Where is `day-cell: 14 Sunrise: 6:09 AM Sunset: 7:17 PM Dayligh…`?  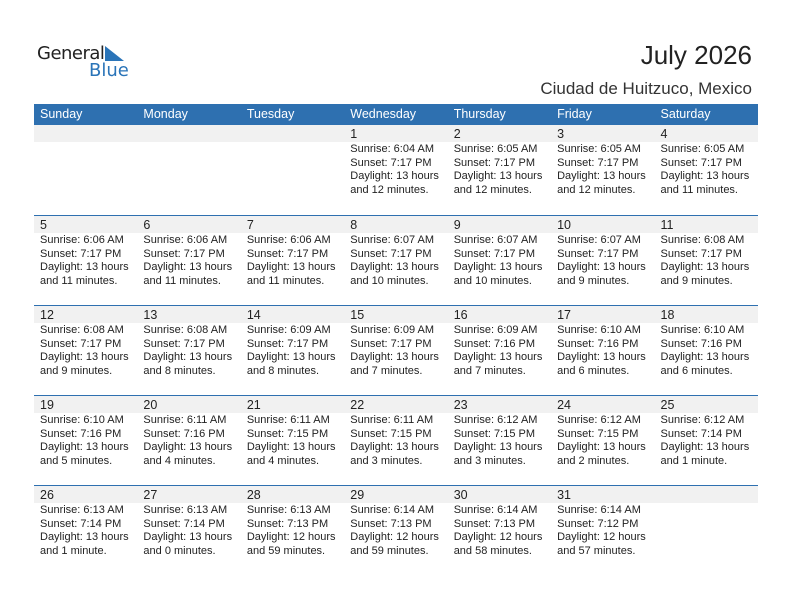
day-cell: 14 Sunrise: 6:09 AM Sunset: 7:17 PM Dayligh… is located at coordinates (292, 350).